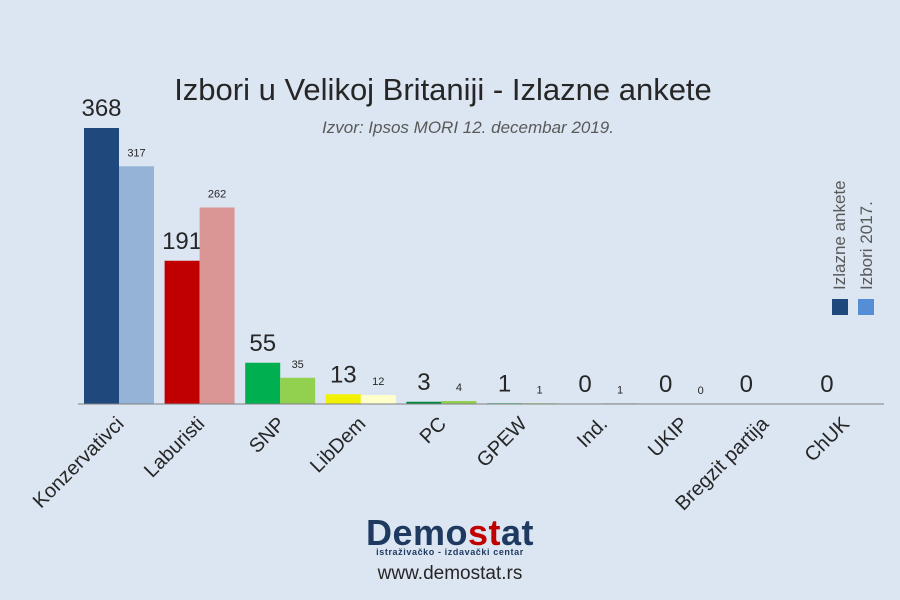 This screenshot has height=600, width=900. Describe the element at coordinates (174, 447) in the screenshot. I see `category-label-1: Laburisti` at that location.